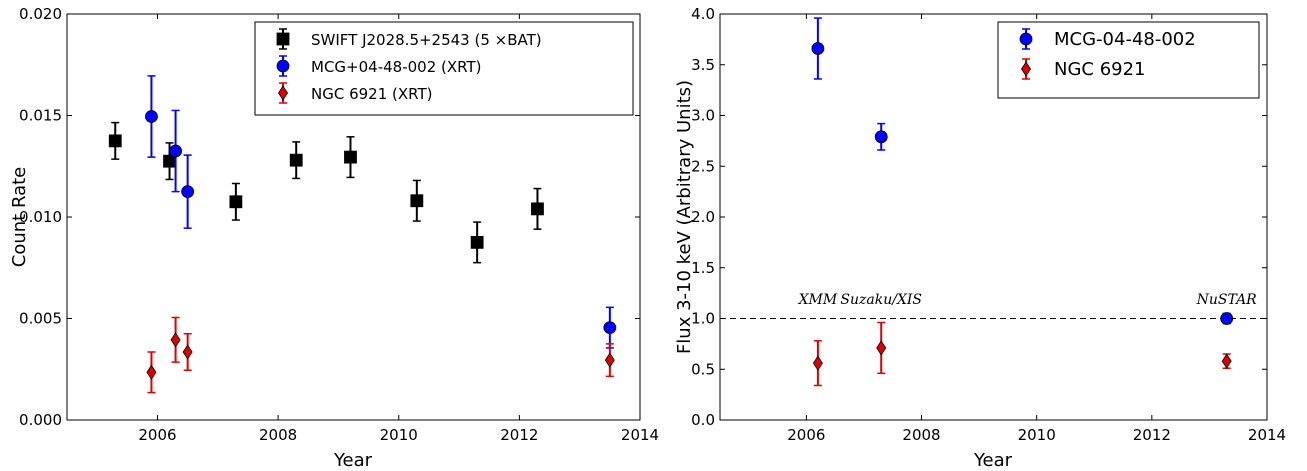 This screenshot has width=1307, height=471. I want to click on y-tick-label: 0.020, so click(40, 14).